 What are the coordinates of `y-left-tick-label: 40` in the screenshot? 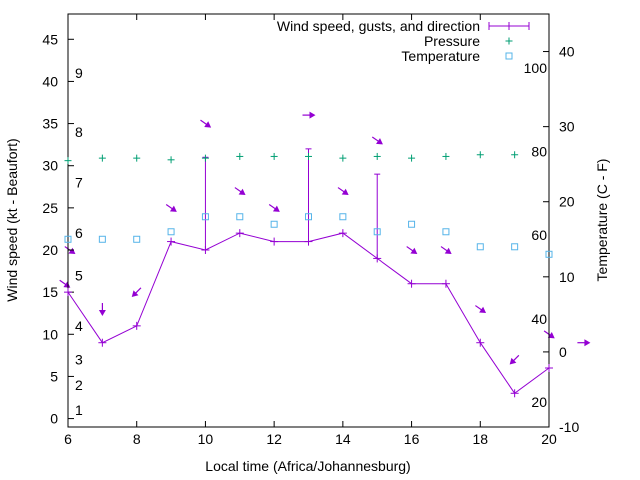 It's located at (50, 81).